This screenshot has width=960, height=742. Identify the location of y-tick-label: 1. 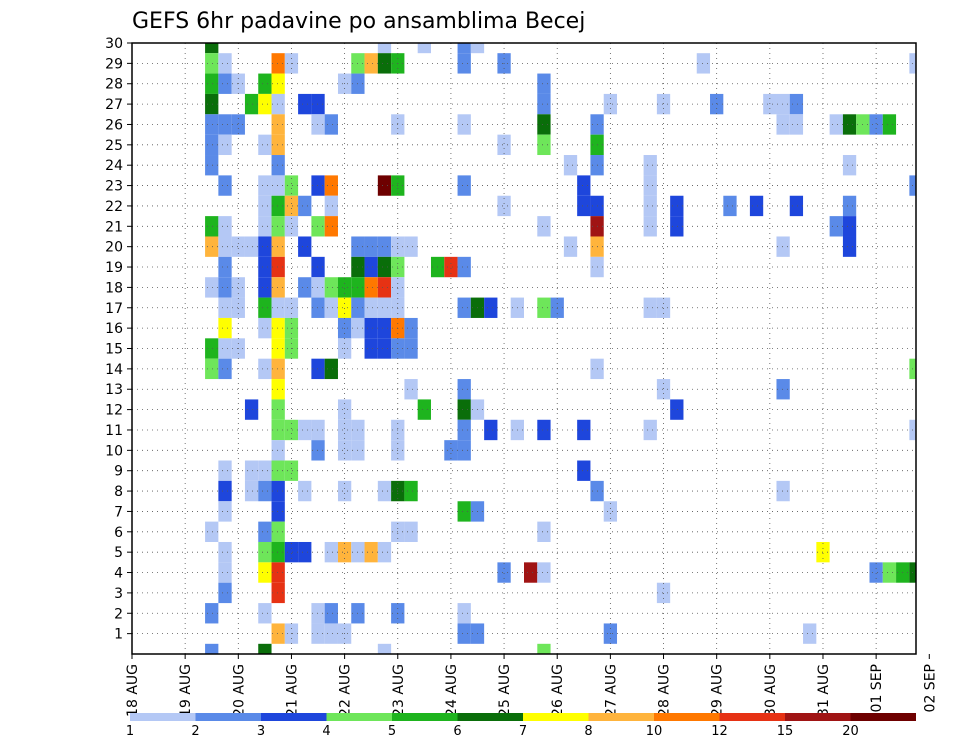
(118, 635).